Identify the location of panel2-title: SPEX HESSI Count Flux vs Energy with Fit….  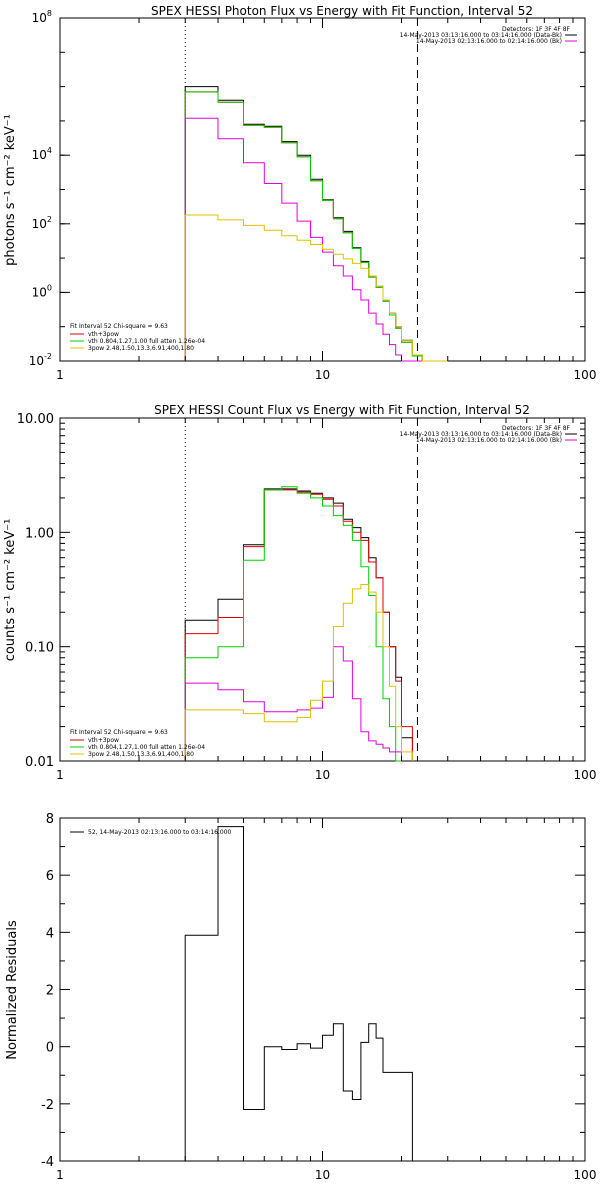
(342, 410).